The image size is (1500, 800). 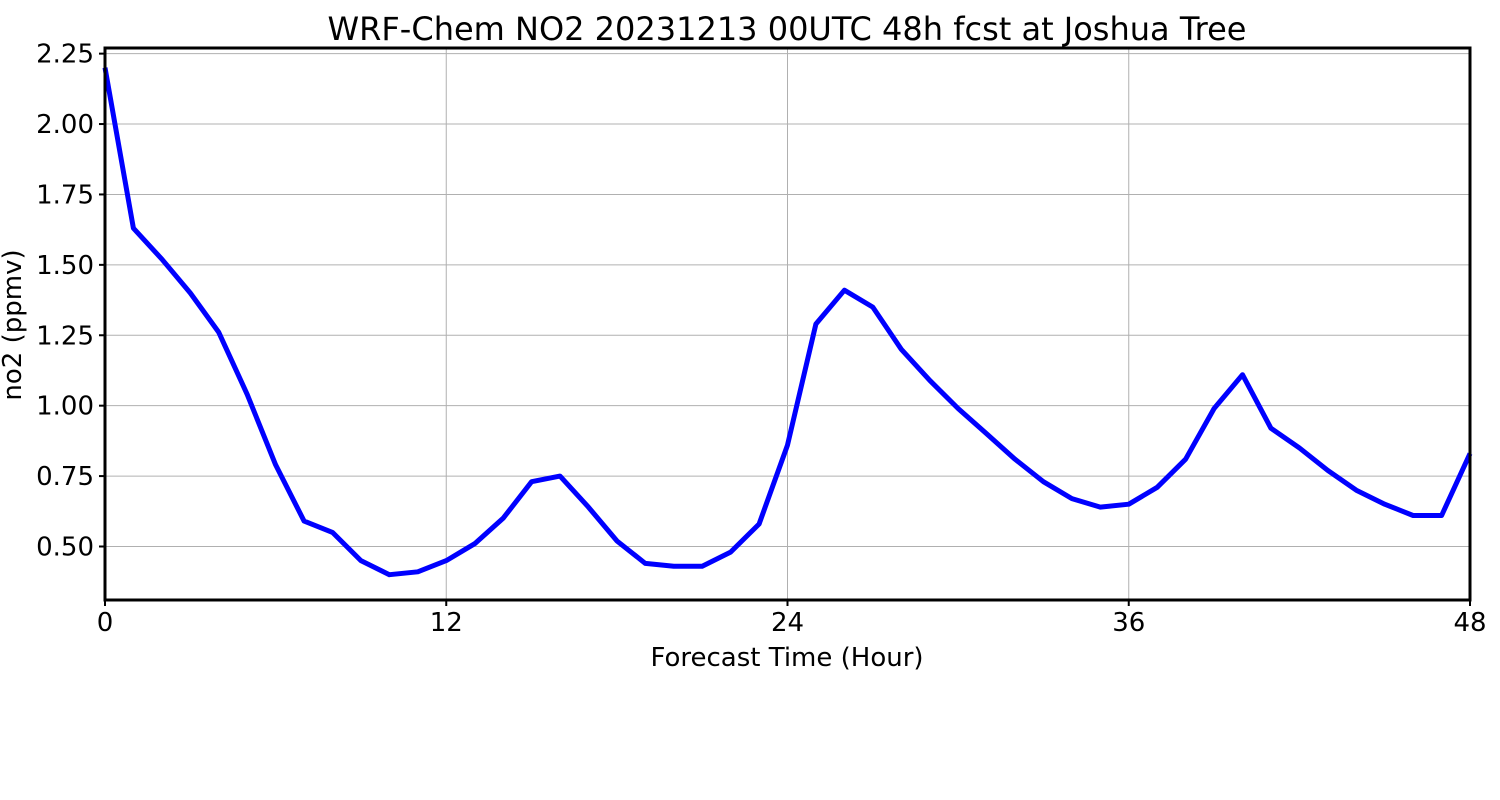 What do you see at coordinates (786, 658) in the screenshot?
I see `x-axis-label: Forecast Time (Hour)` at bounding box center [786, 658].